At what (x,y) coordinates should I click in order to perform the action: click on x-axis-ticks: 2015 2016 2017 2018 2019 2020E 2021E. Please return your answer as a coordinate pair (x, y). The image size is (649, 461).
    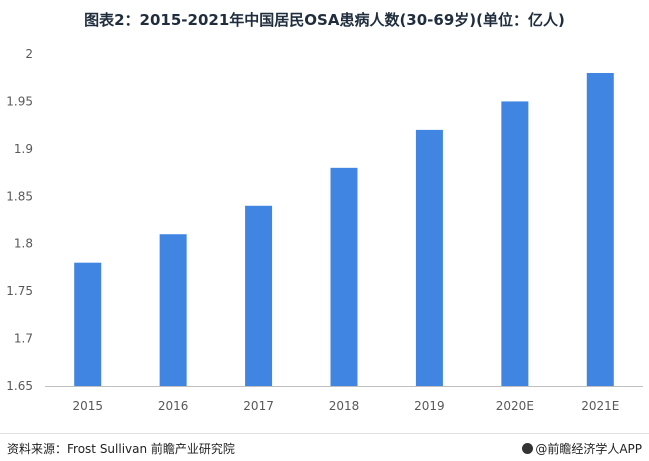
    Looking at the image, I should click on (345, 406).